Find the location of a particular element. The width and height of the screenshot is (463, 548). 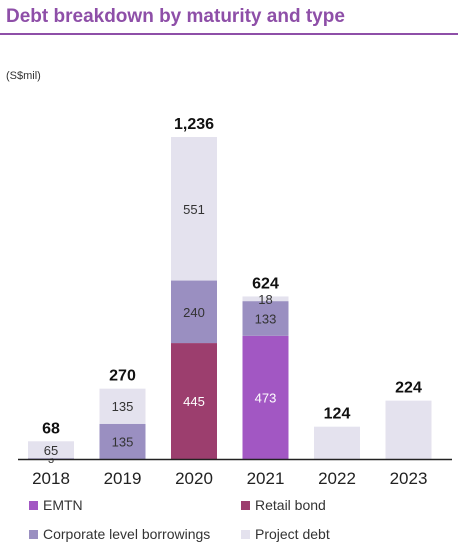

title-underline is located at coordinates (229, 34).